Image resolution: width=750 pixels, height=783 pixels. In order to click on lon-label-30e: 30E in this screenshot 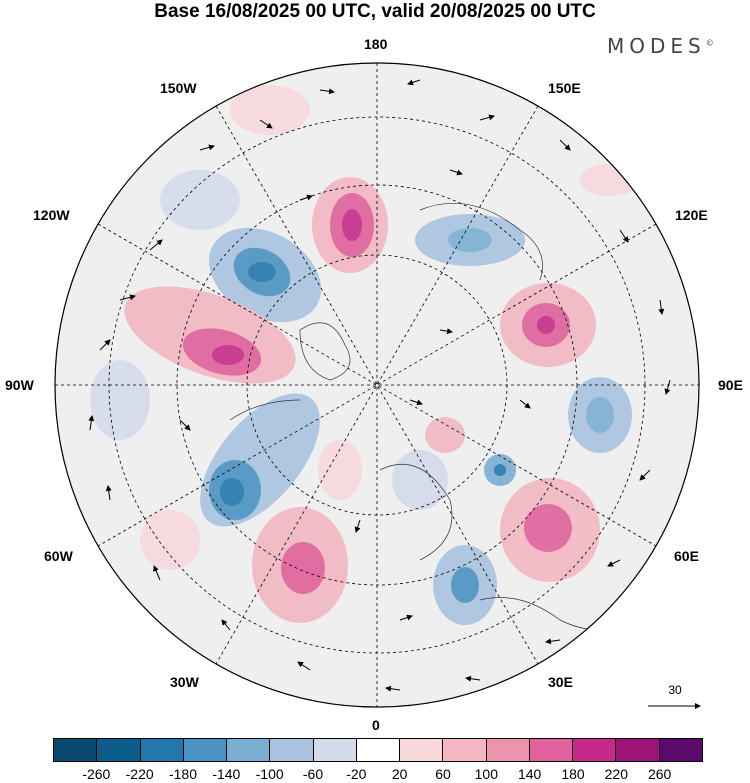, I will do `click(560, 682)`.